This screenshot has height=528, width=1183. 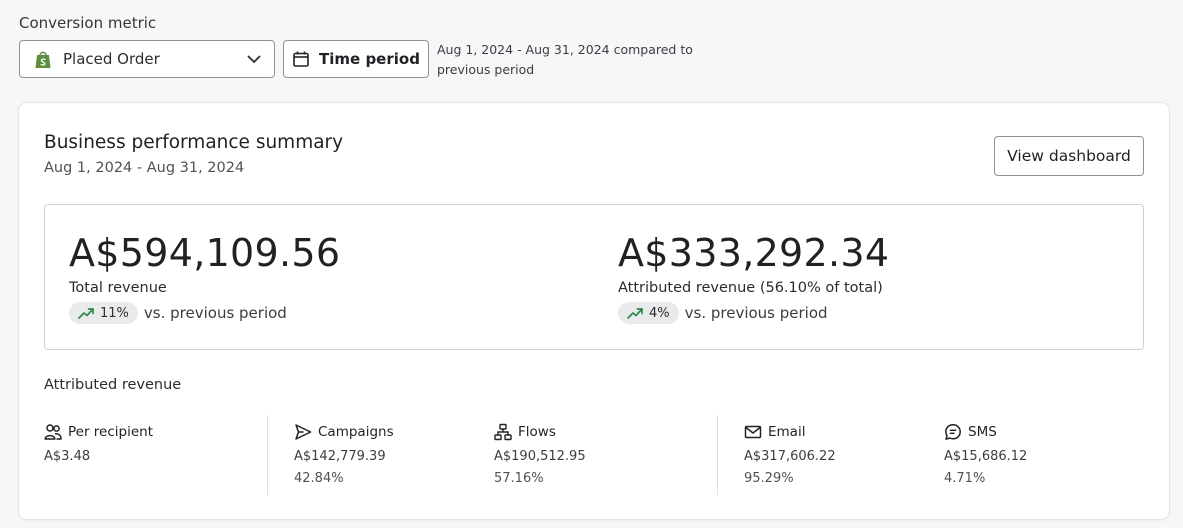 What do you see at coordinates (1069, 156) in the screenshot?
I see `view-dashboard-button: View dashboard` at bounding box center [1069, 156].